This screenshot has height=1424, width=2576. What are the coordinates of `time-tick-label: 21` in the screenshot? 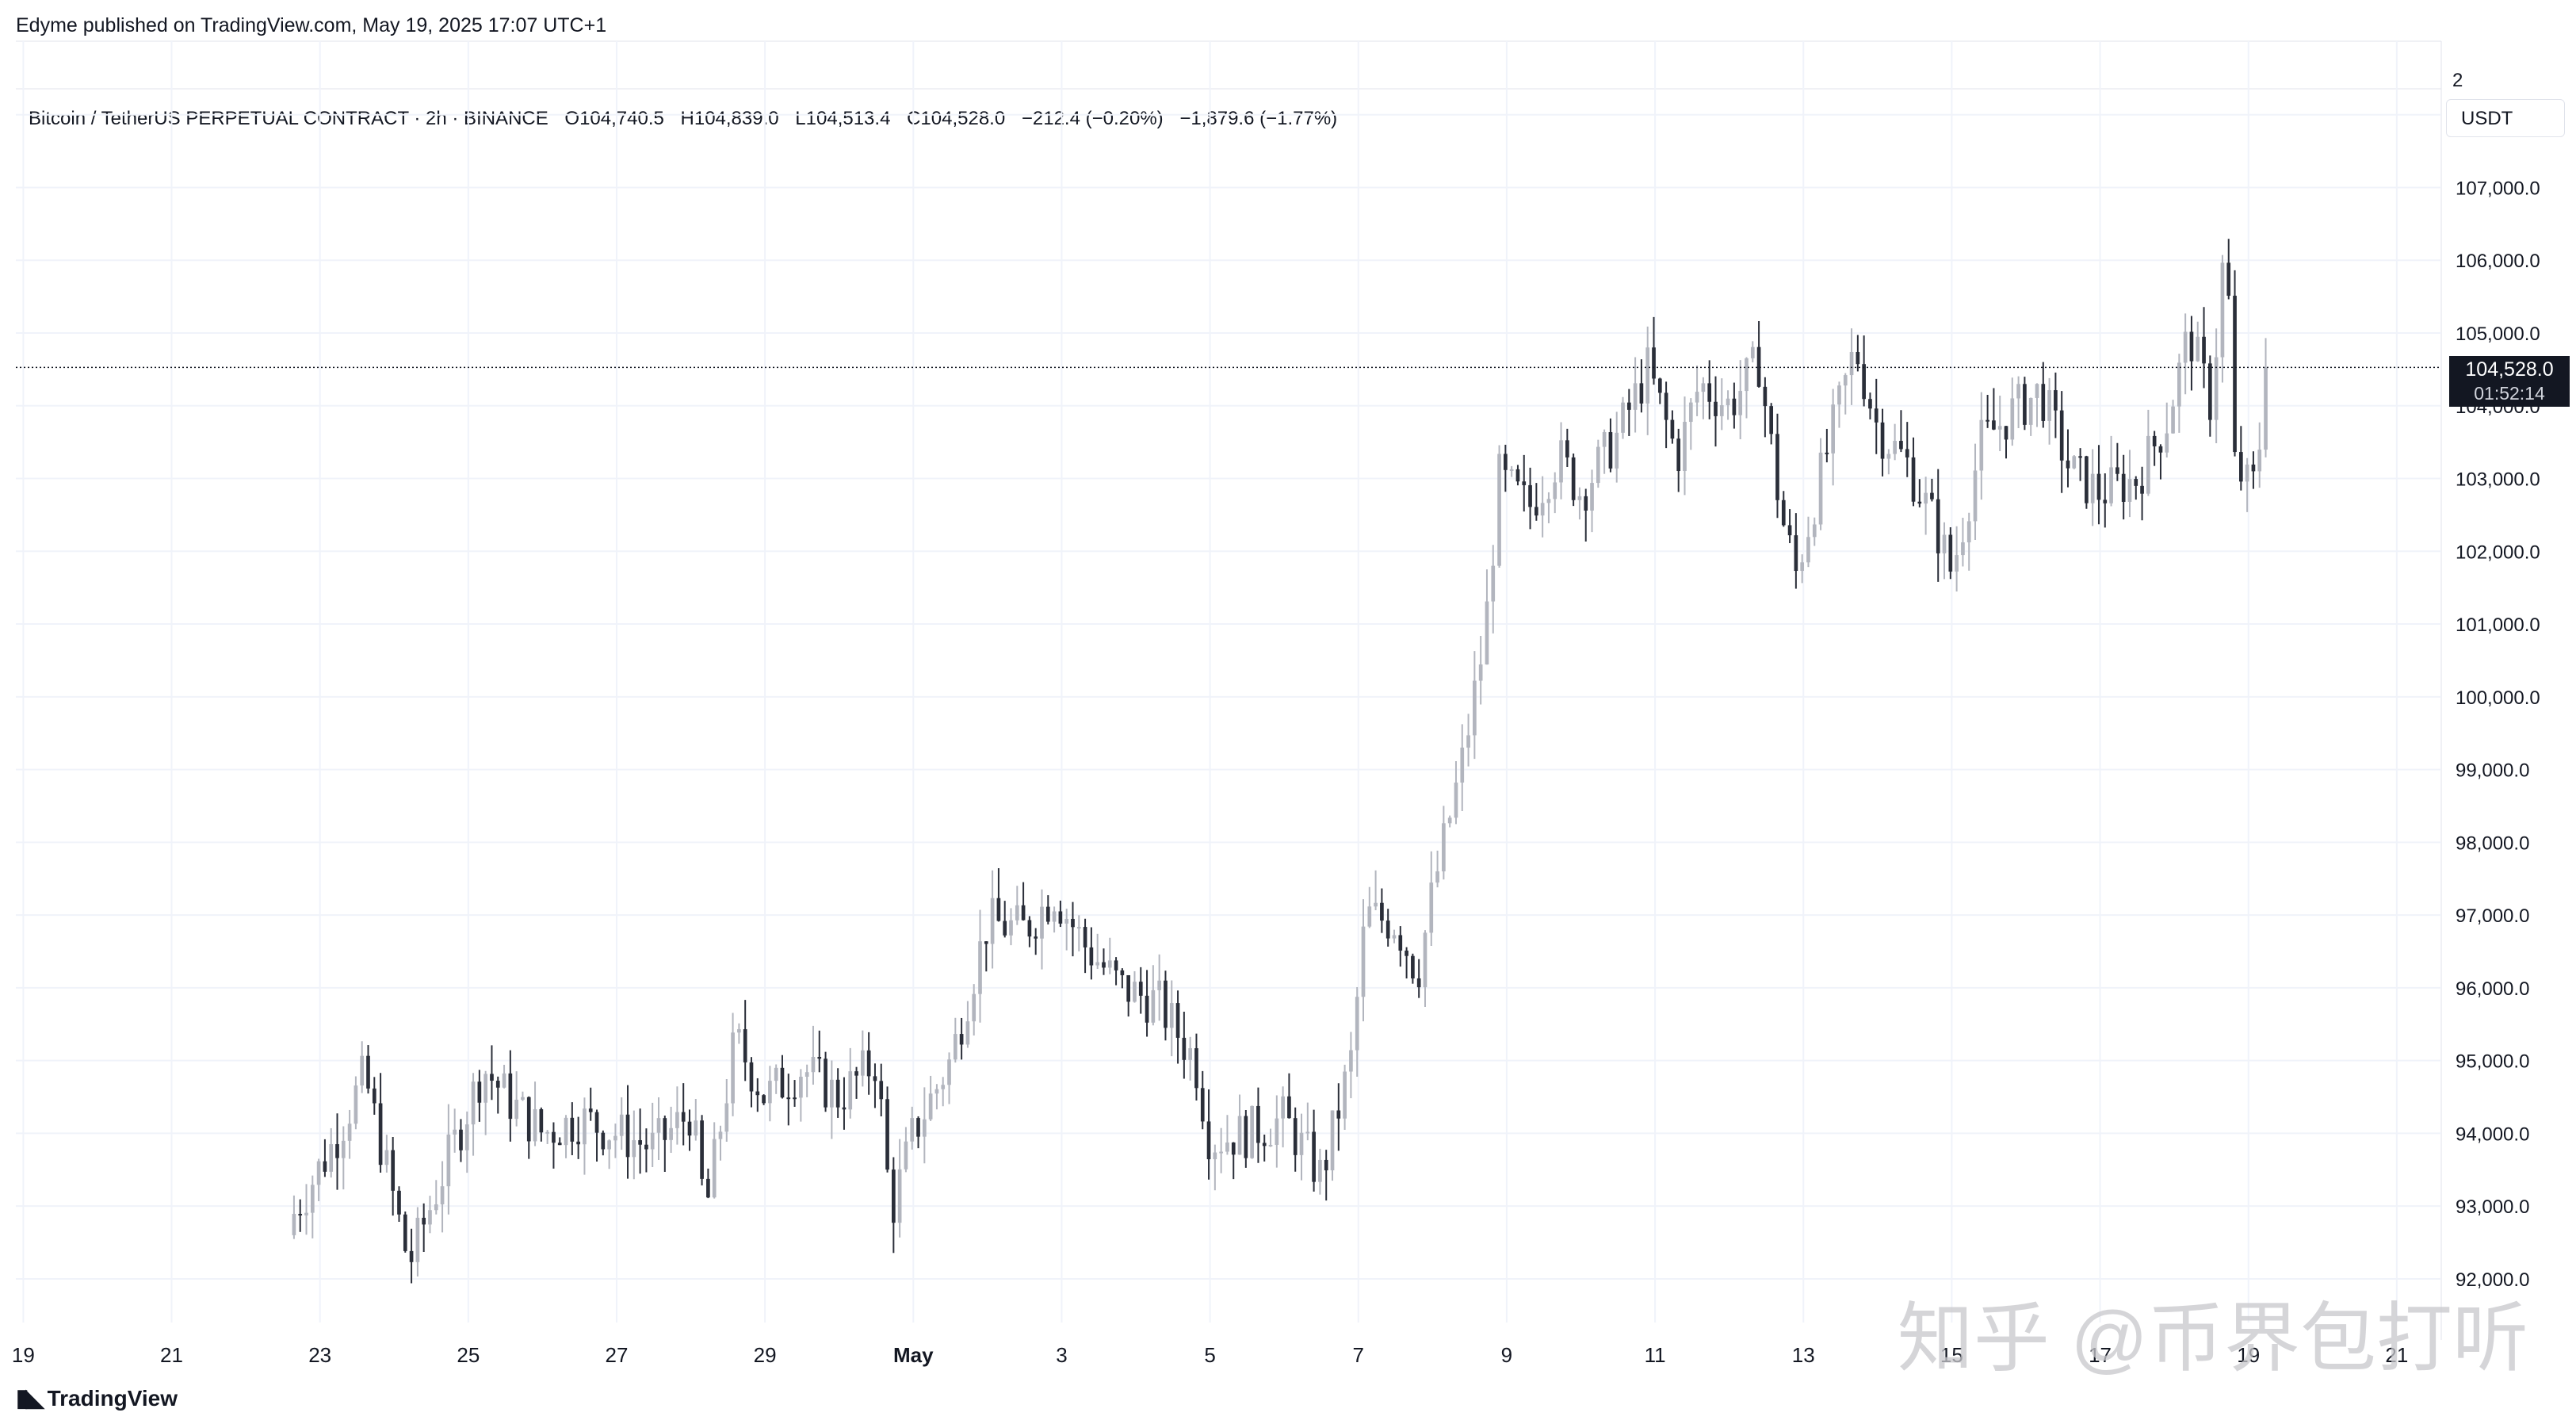 It's located at (171, 1355).